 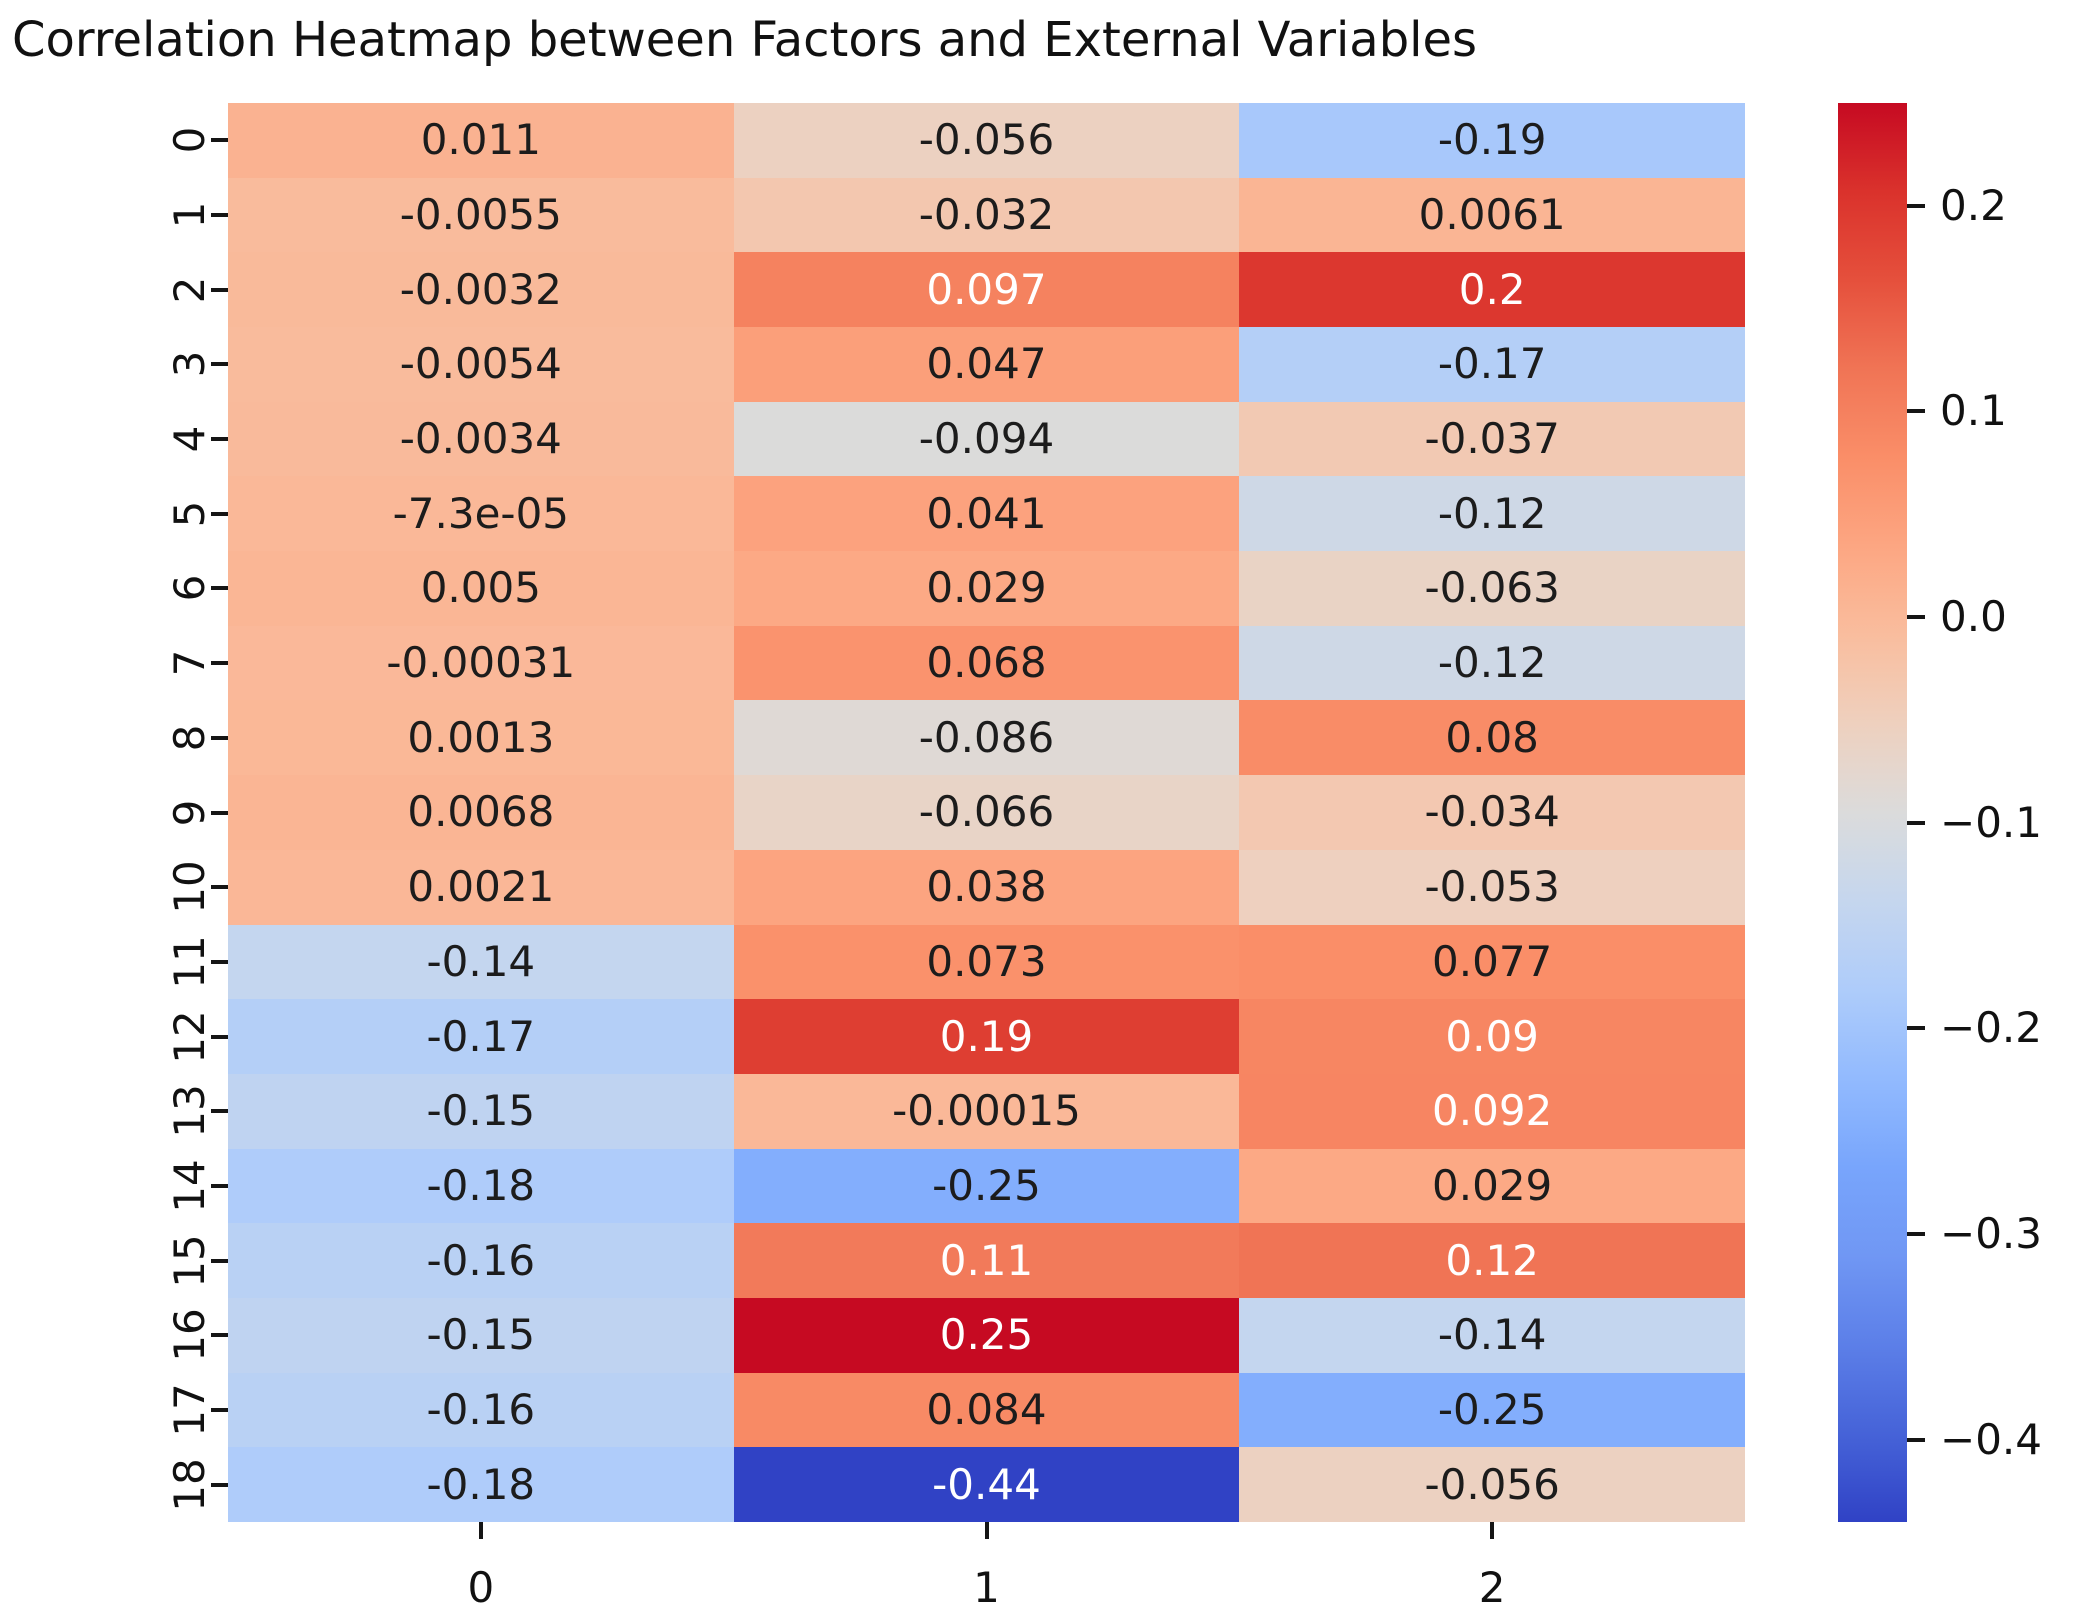 I want to click on heatmap-cell: 0.09, so click(x=1492, y=1036).